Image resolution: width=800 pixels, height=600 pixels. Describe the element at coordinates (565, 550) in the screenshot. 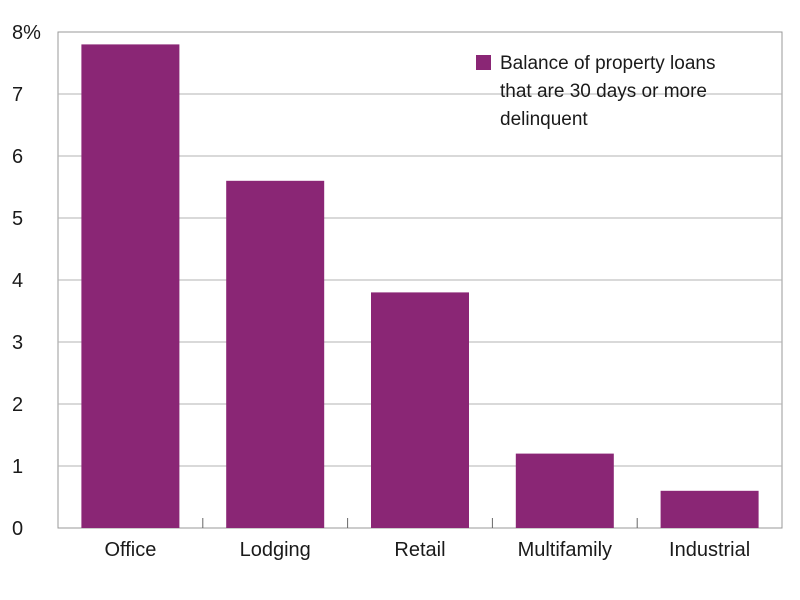

I see `x-category-label: Multifamily` at that location.